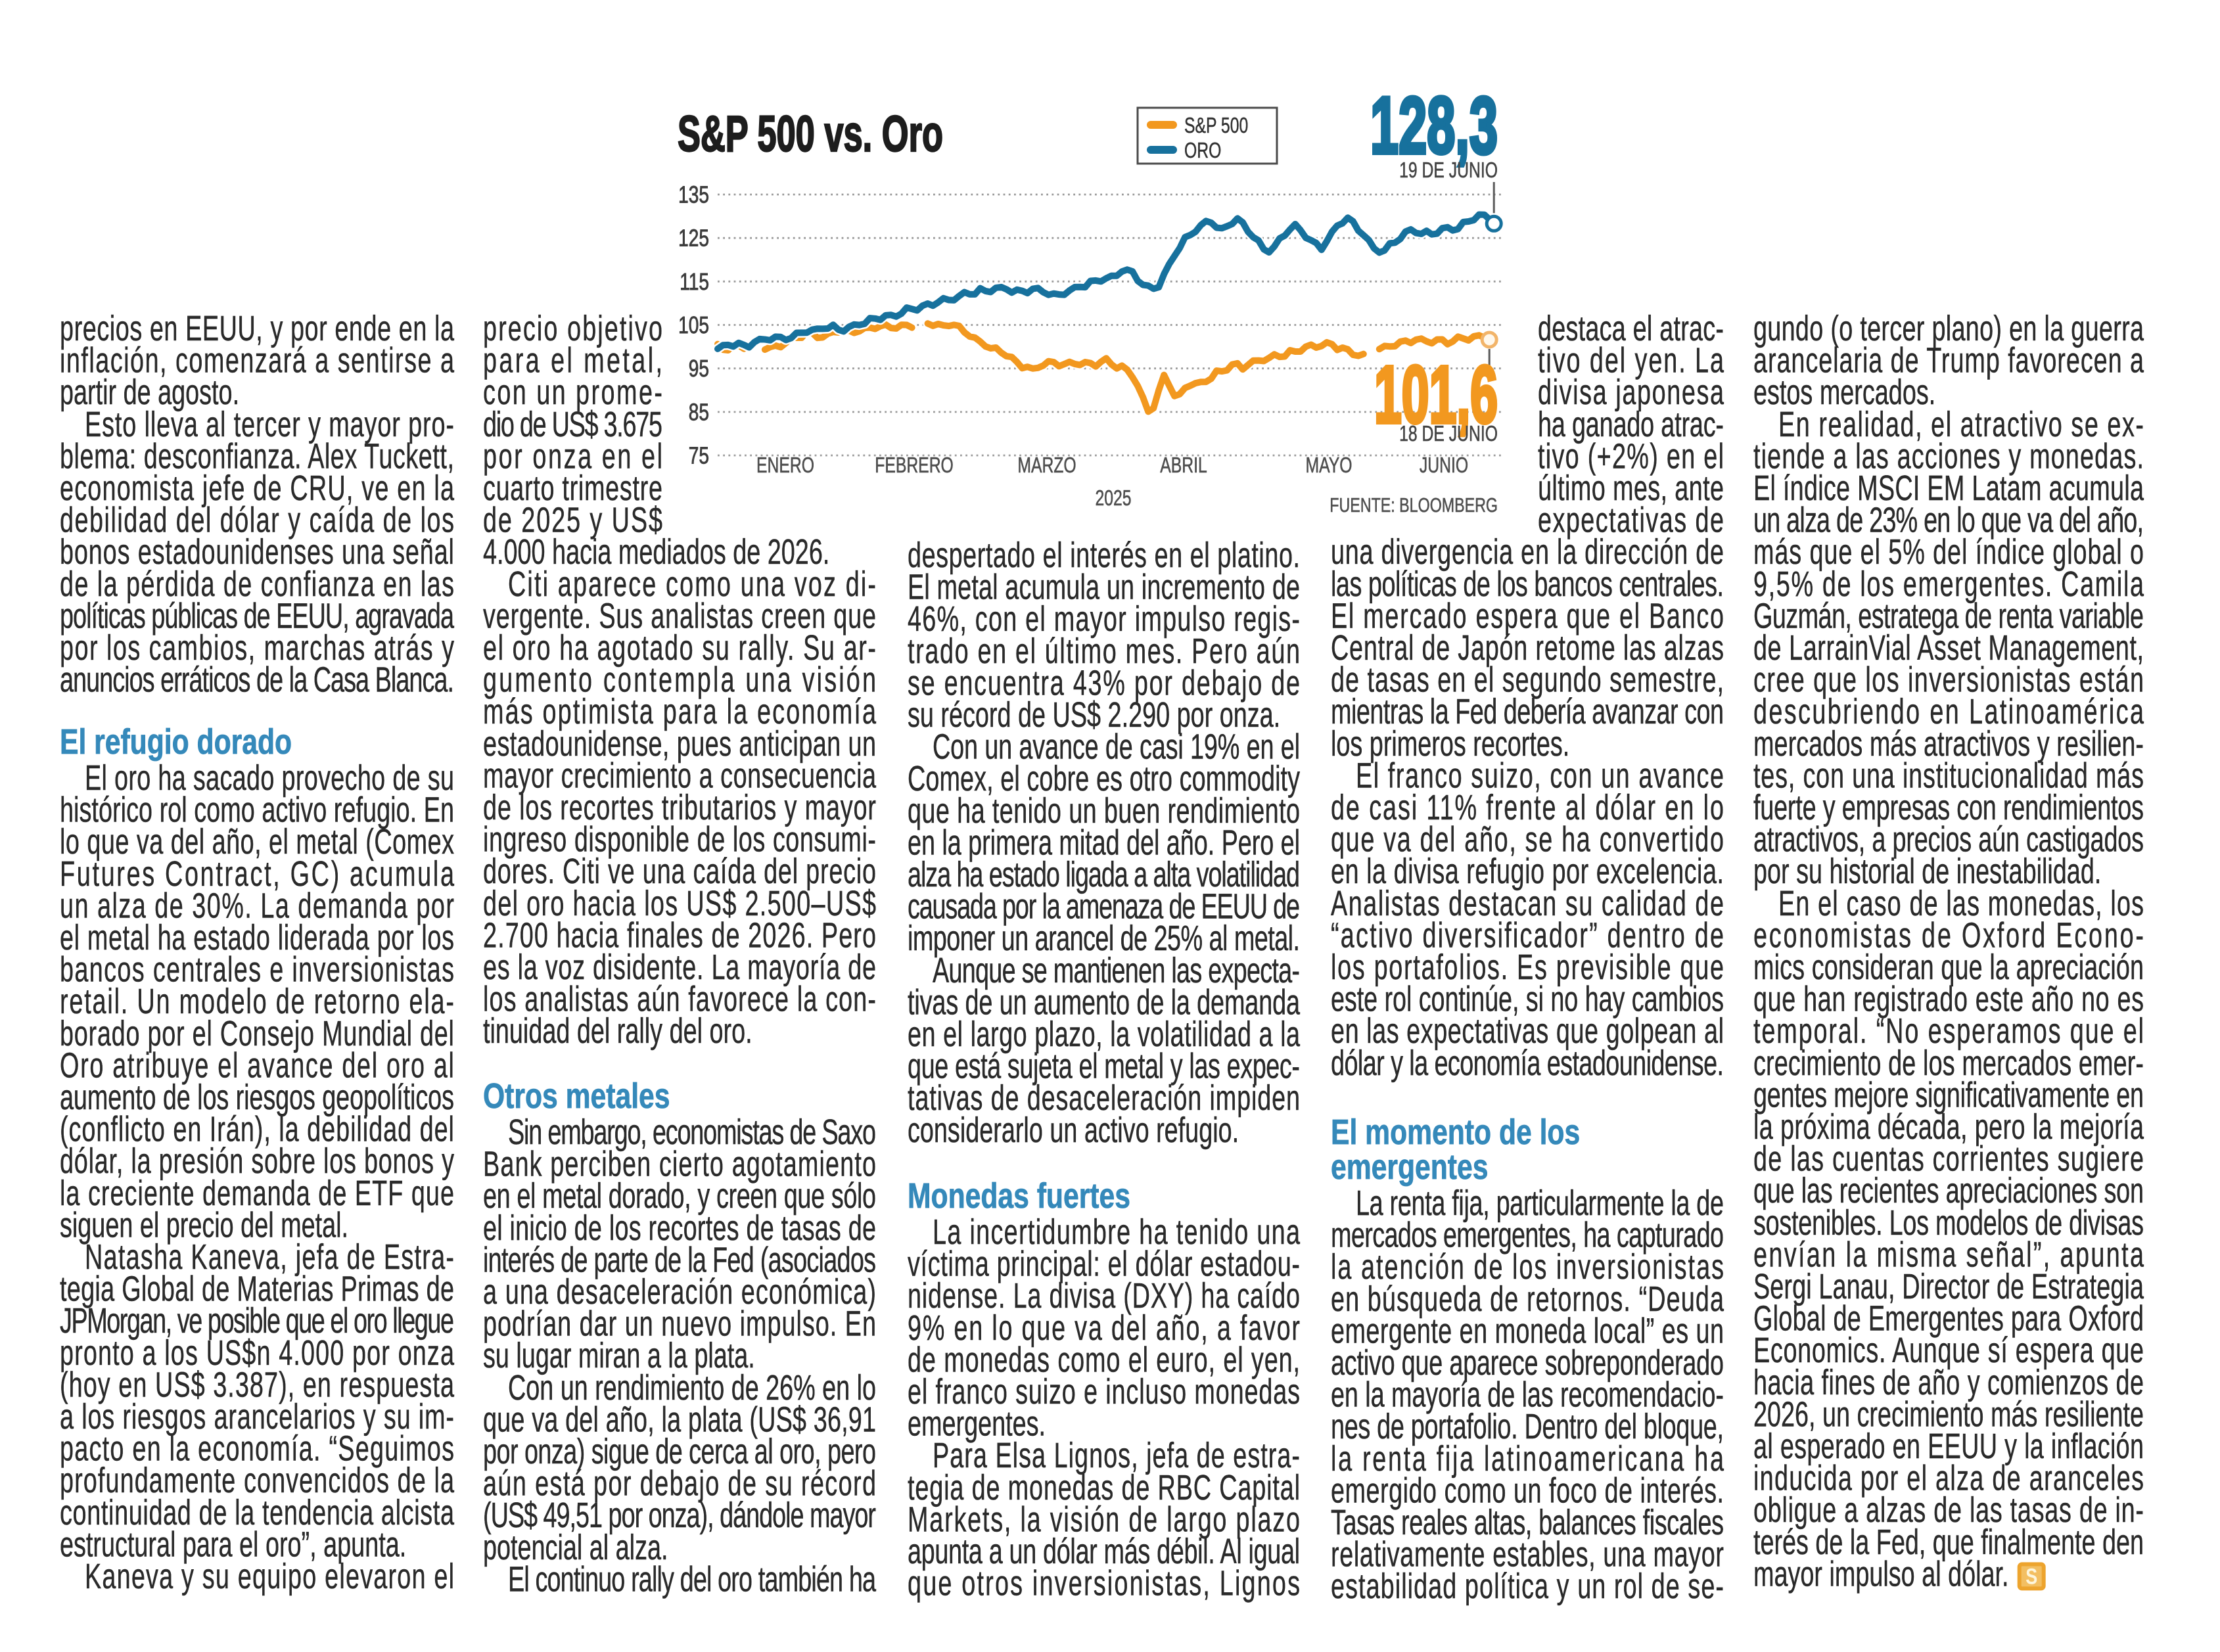 Image resolution: width=2220 pixels, height=1652 pixels. I want to click on svg-text: JUNIO, so click(1444, 466).